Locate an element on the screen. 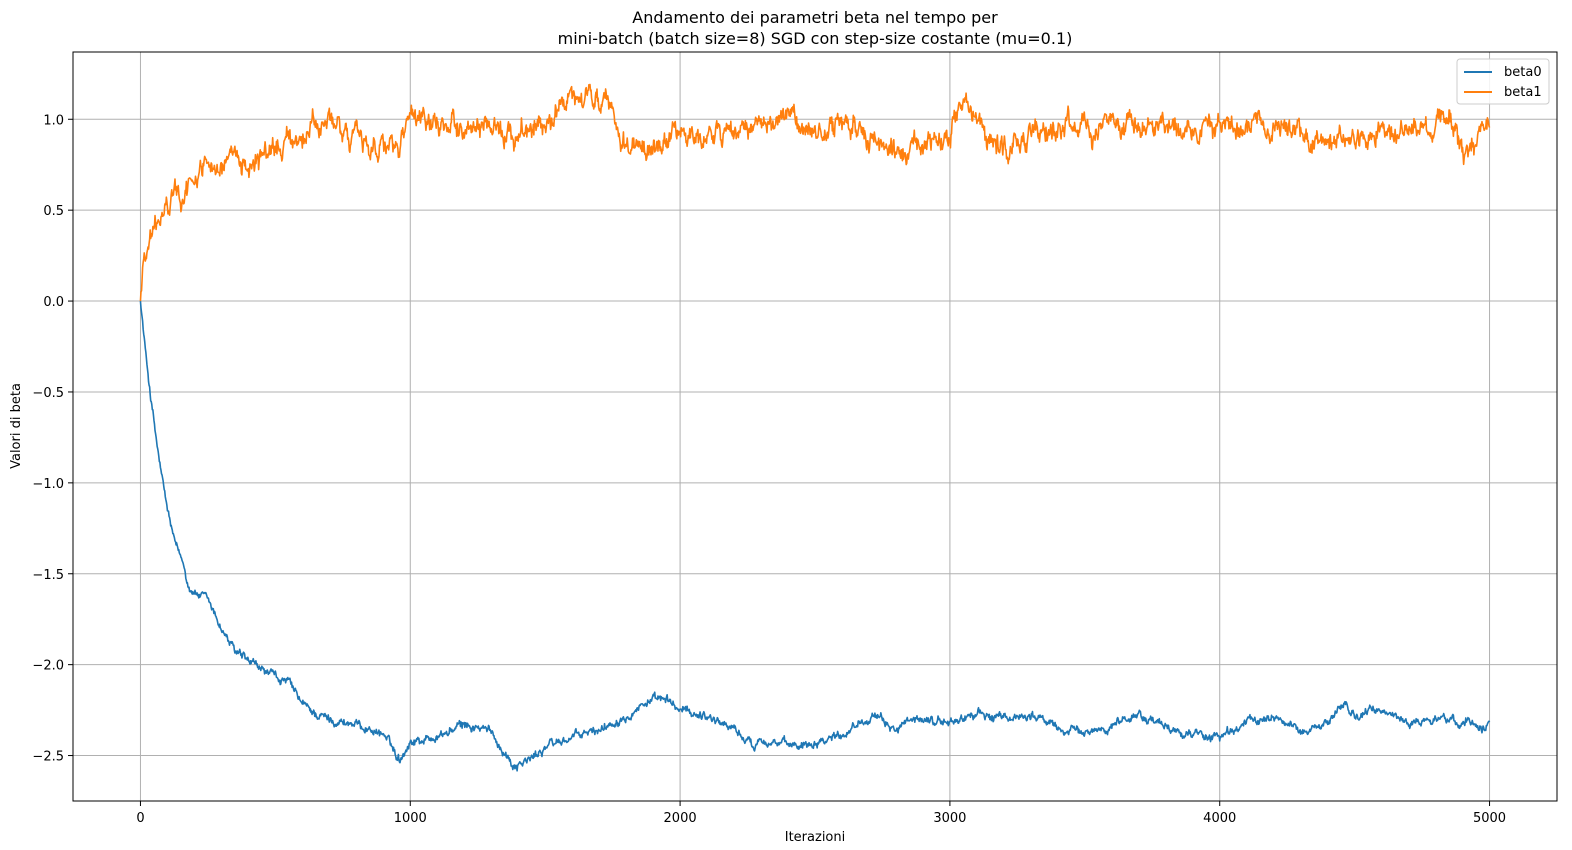 This screenshot has width=1572, height=850. y-tick-label: 0.5 is located at coordinates (53, 211).